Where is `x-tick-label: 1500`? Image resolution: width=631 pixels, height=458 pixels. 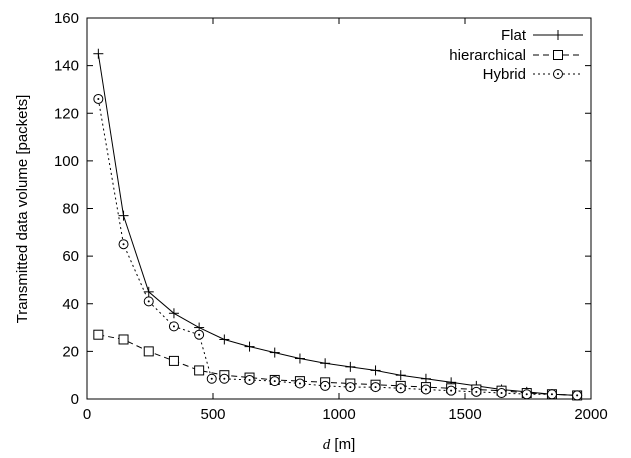
x-tick-label: 1500 is located at coordinates (464, 414).